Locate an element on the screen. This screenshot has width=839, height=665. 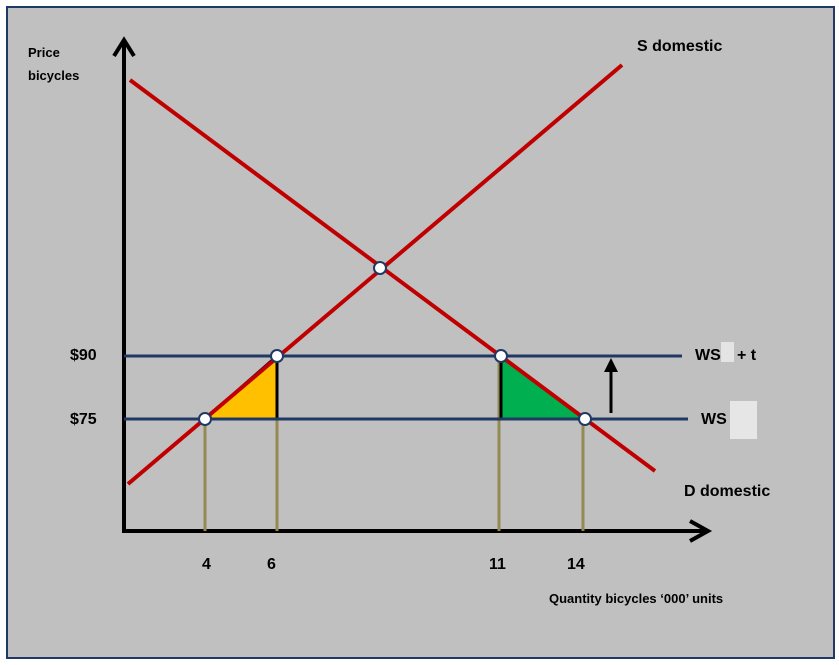
price-tick-90: $90 is located at coordinates (83, 355).